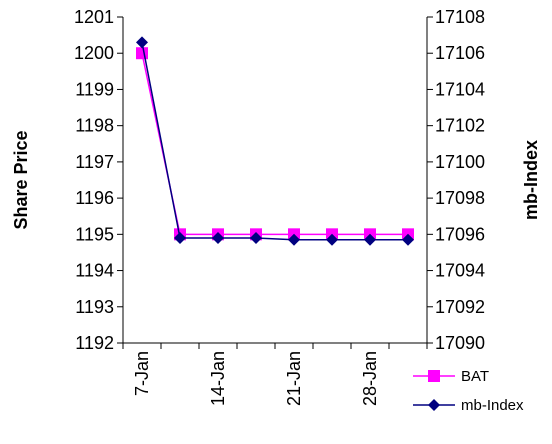 The width and height of the screenshot is (552, 444). What do you see at coordinates (94, 343) in the screenshot?
I see `left-tick-label: 1192` at bounding box center [94, 343].